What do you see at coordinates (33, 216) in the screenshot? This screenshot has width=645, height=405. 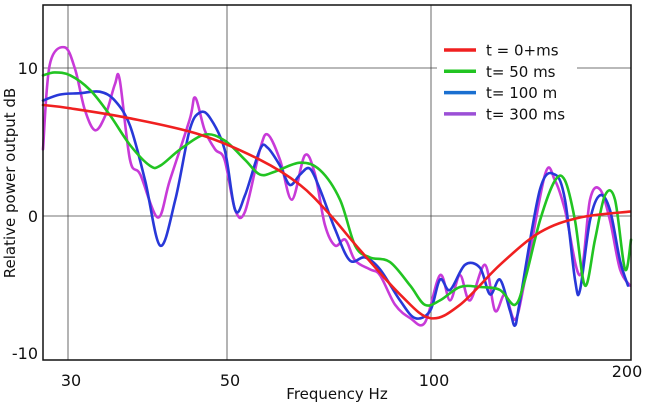 I see `y-tick-label: 0` at bounding box center [33, 216].